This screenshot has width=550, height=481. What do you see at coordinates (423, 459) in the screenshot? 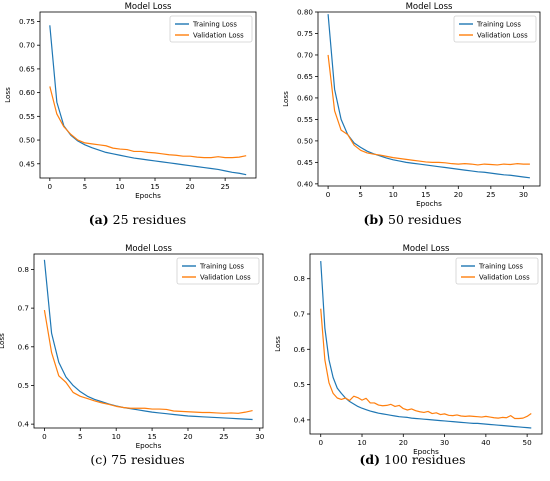
I see `caption-text-d: 100 residues` at bounding box center [423, 459].